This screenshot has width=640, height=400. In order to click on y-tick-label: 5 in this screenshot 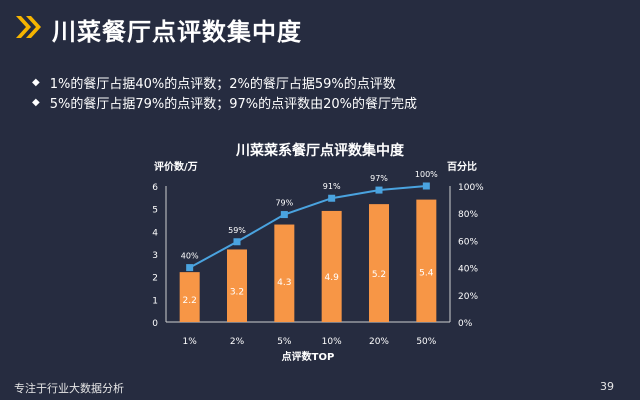, I will do `click(155, 211)`.